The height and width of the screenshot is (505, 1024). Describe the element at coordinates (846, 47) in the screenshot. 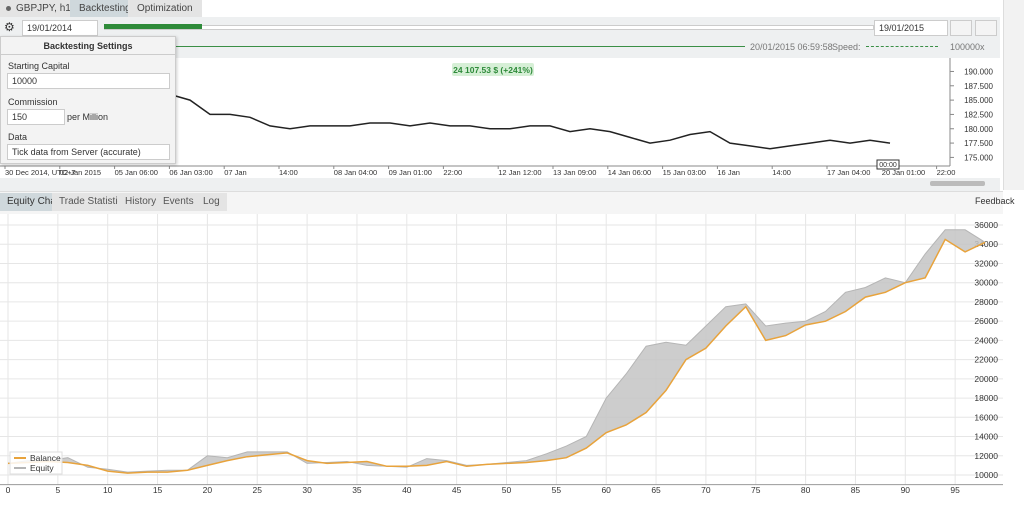

I see `speed-label: Speed:` at that location.